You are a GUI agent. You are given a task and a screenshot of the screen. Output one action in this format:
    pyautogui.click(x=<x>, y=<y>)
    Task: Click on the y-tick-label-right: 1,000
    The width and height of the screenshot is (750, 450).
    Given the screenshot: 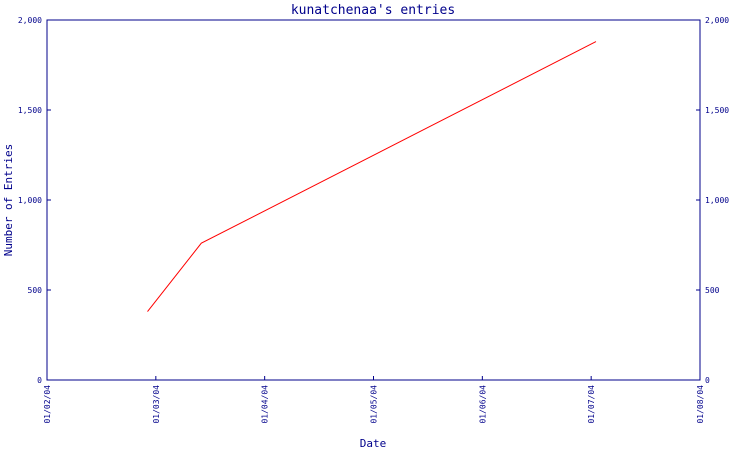 What is the action you would take?
    pyautogui.click(x=717, y=200)
    